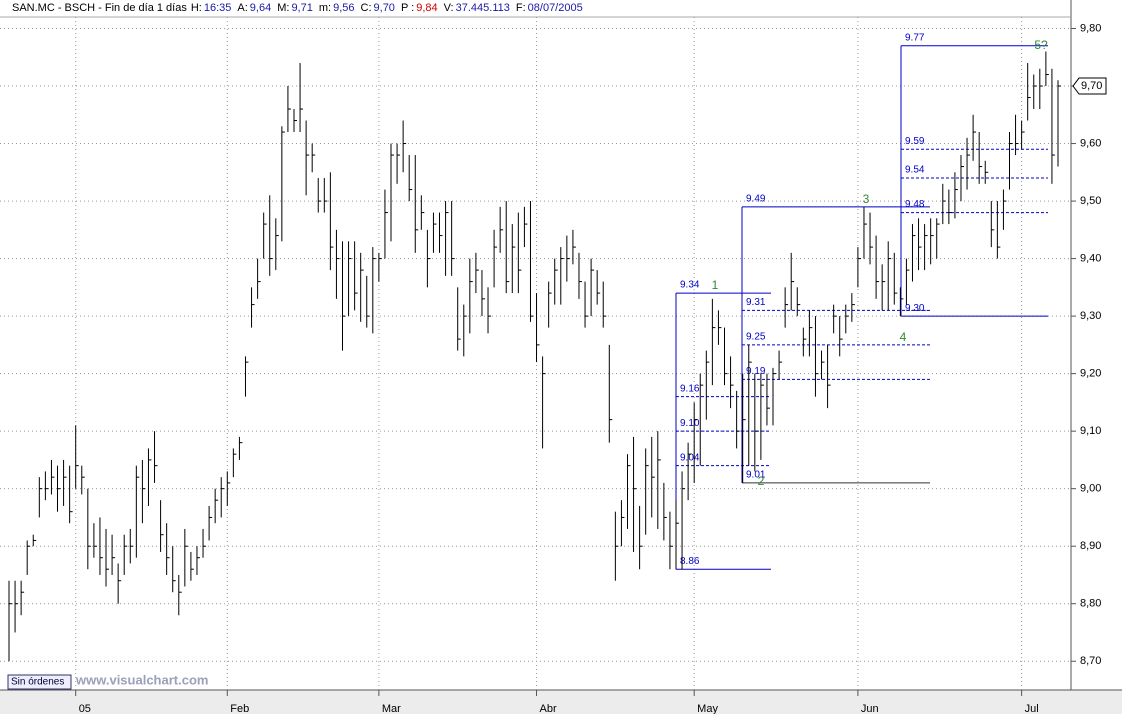  Describe the element at coordinates (916, 308) in the screenshot. I see `fibo-label: 9.30.` at that location.